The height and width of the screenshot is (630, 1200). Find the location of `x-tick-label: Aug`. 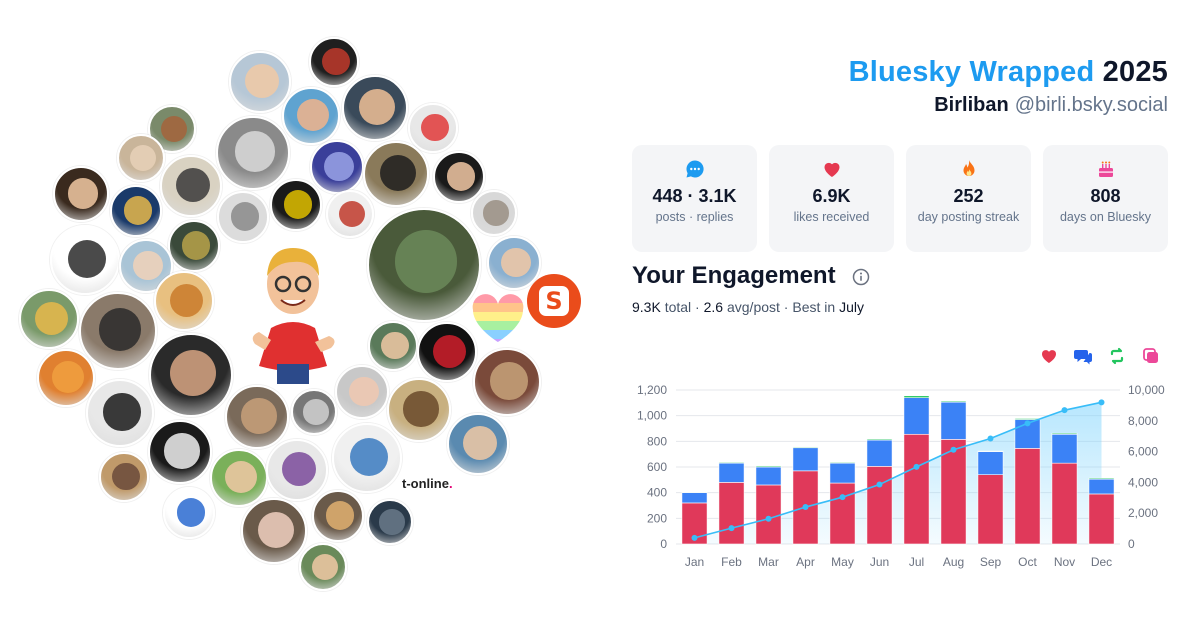

x-tick-label: Aug is located at coordinates (953, 562).